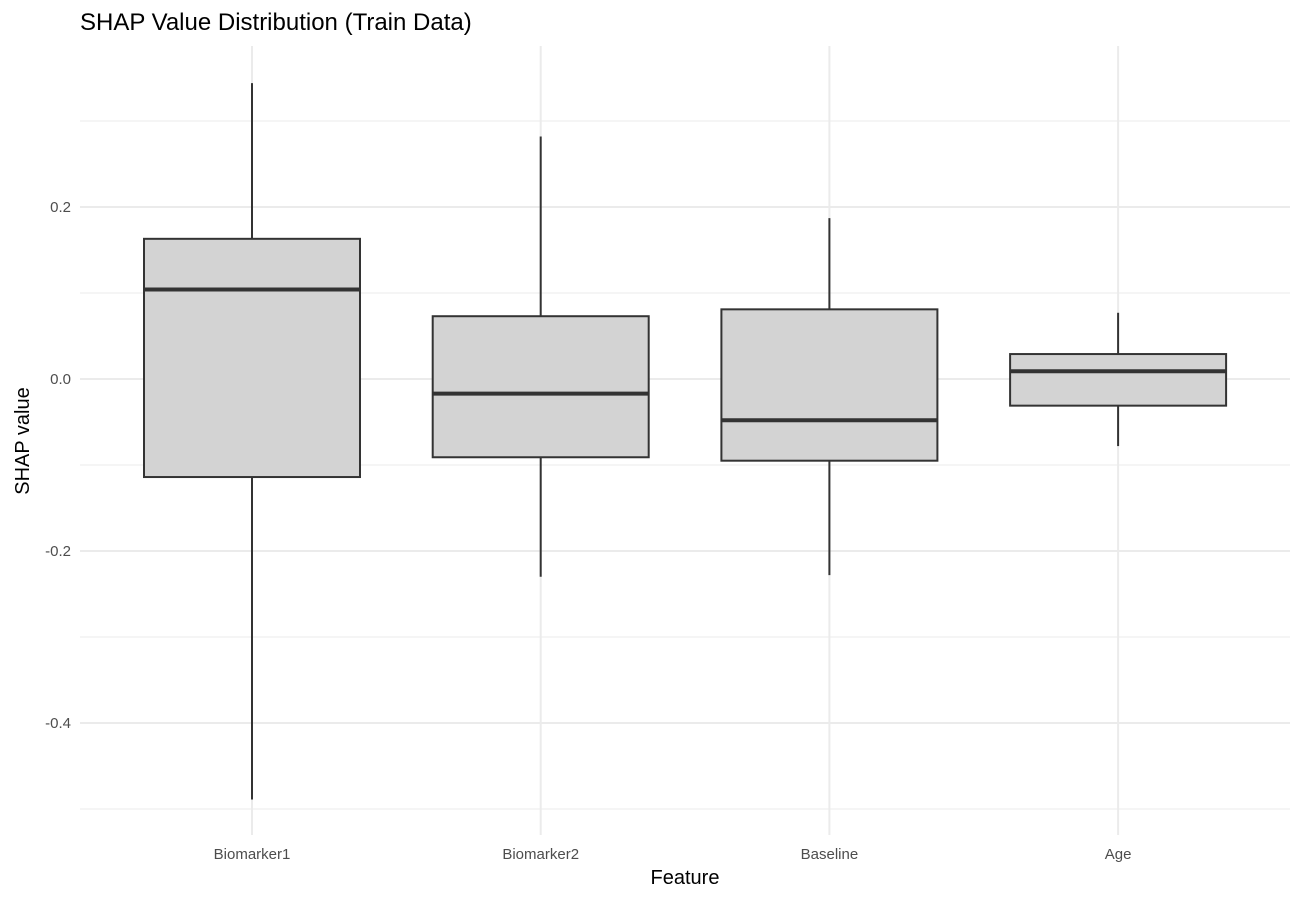  What do you see at coordinates (673, 854) in the screenshot?
I see `x-tick-labels: Biomarker1 Biomarker2 Baseline Age` at bounding box center [673, 854].